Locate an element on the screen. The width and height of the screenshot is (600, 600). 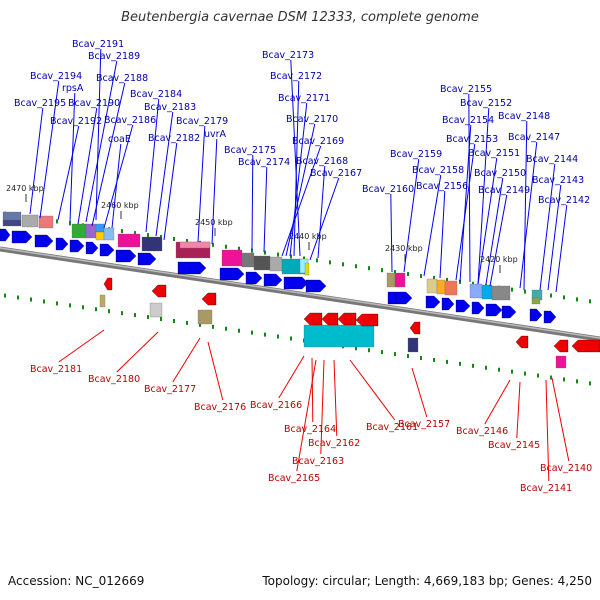
forward-gene-label: Bcav_2186 is located at coordinates (130, 120).